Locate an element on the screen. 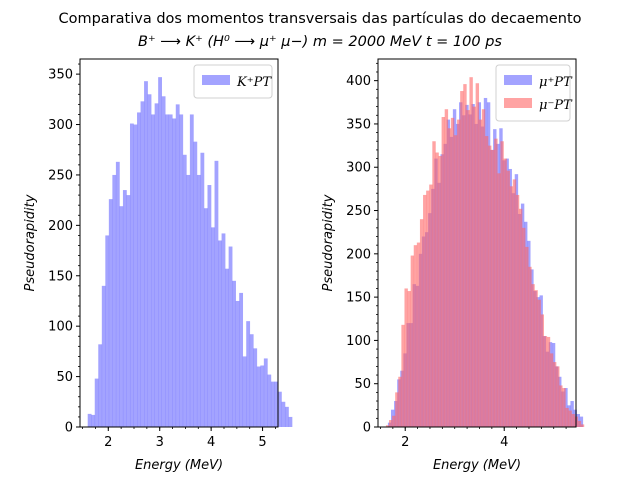  left-x-axis-label: Energy (MeV) is located at coordinates (179, 465).